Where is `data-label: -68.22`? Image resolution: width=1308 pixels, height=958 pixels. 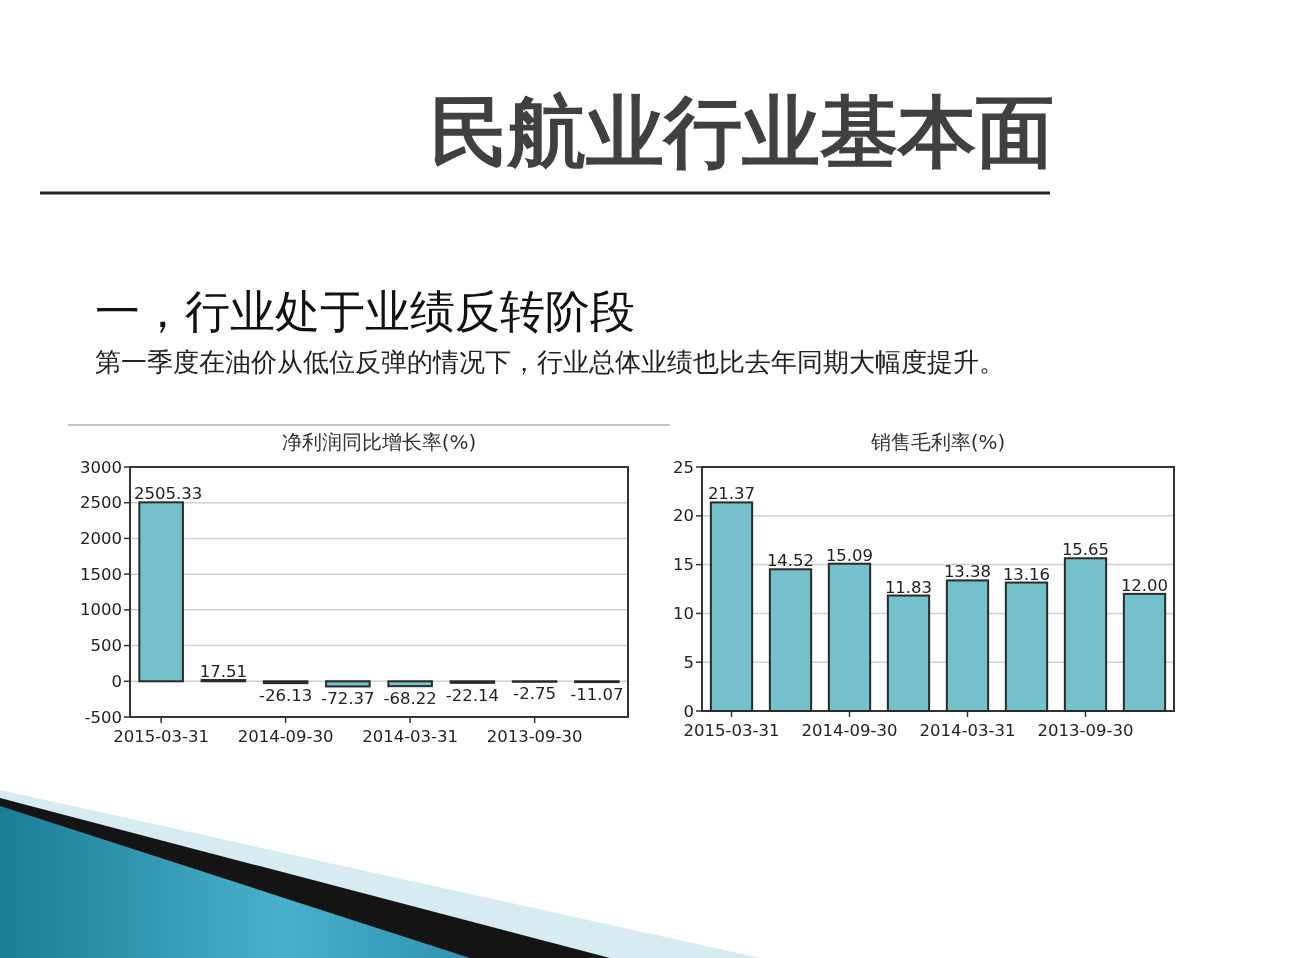
data-label: -68.22 is located at coordinates (410, 699).